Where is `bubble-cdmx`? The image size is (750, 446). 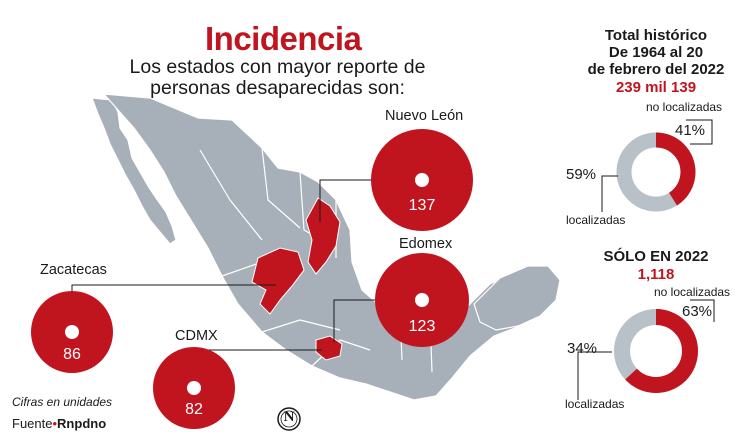 bubble-cdmx is located at coordinates (194, 388).